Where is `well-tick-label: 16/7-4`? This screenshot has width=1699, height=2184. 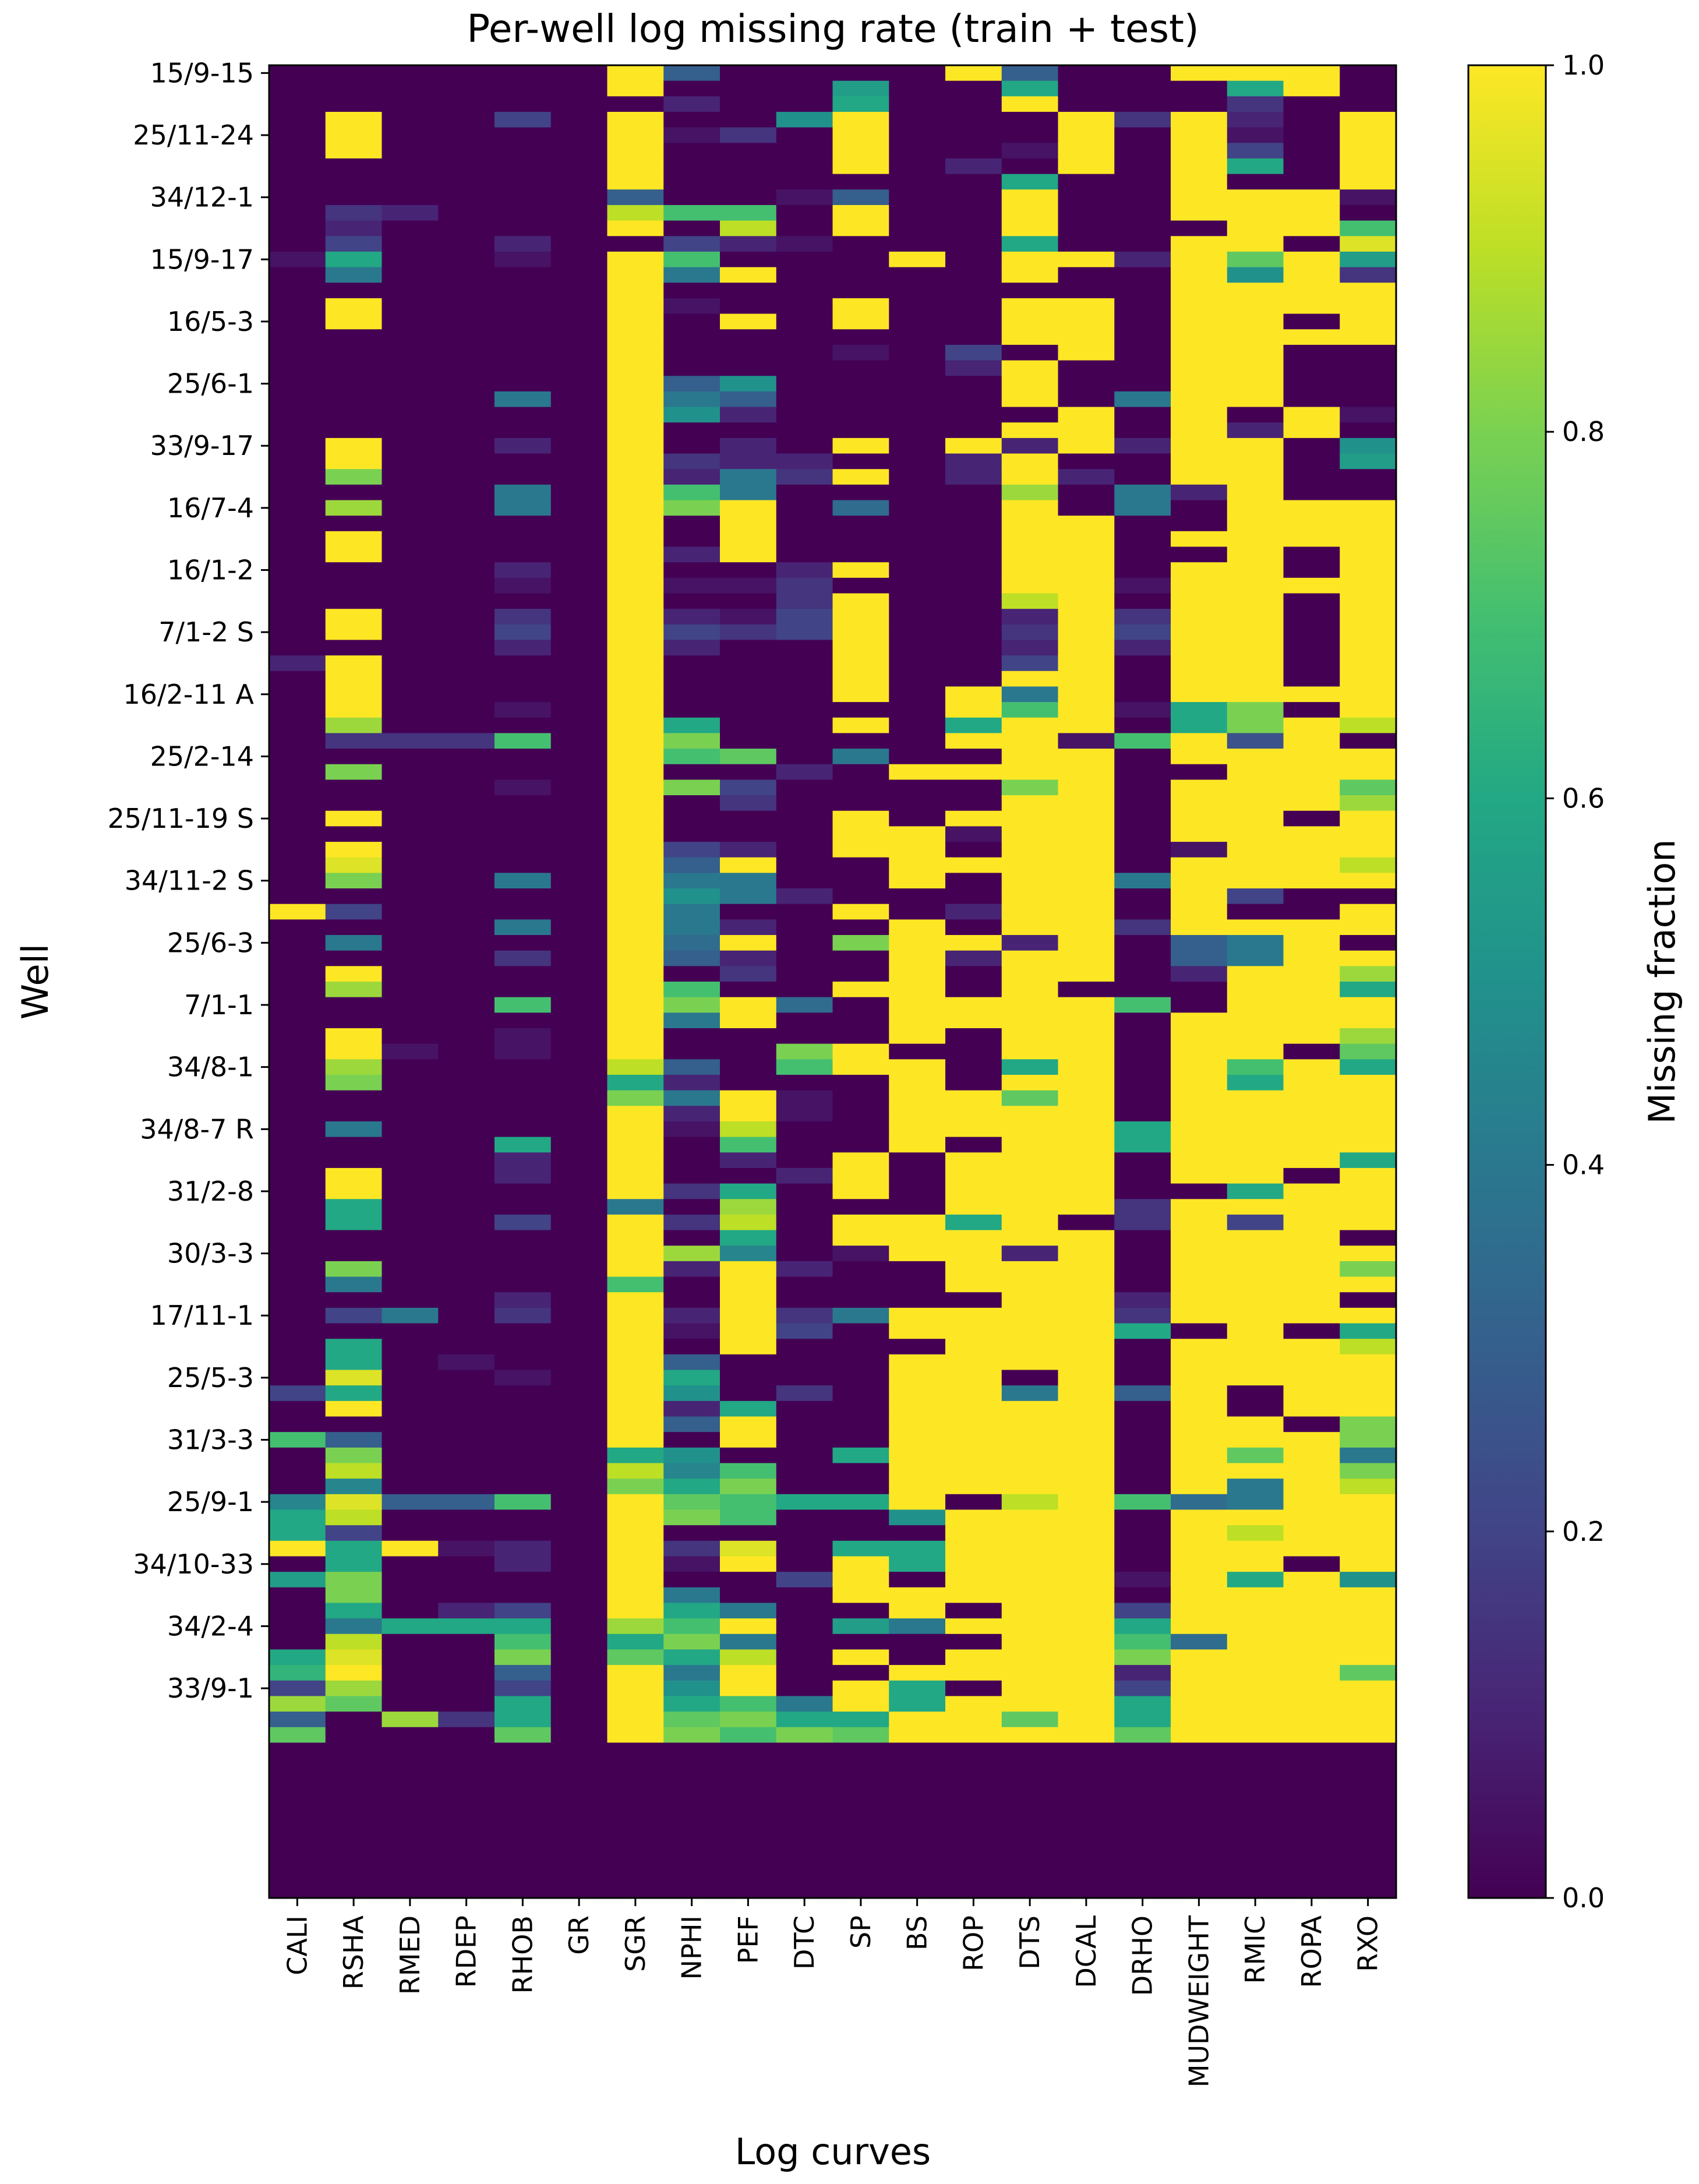
well-tick-label: 16/7-4 is located at coordinates (210, 508).